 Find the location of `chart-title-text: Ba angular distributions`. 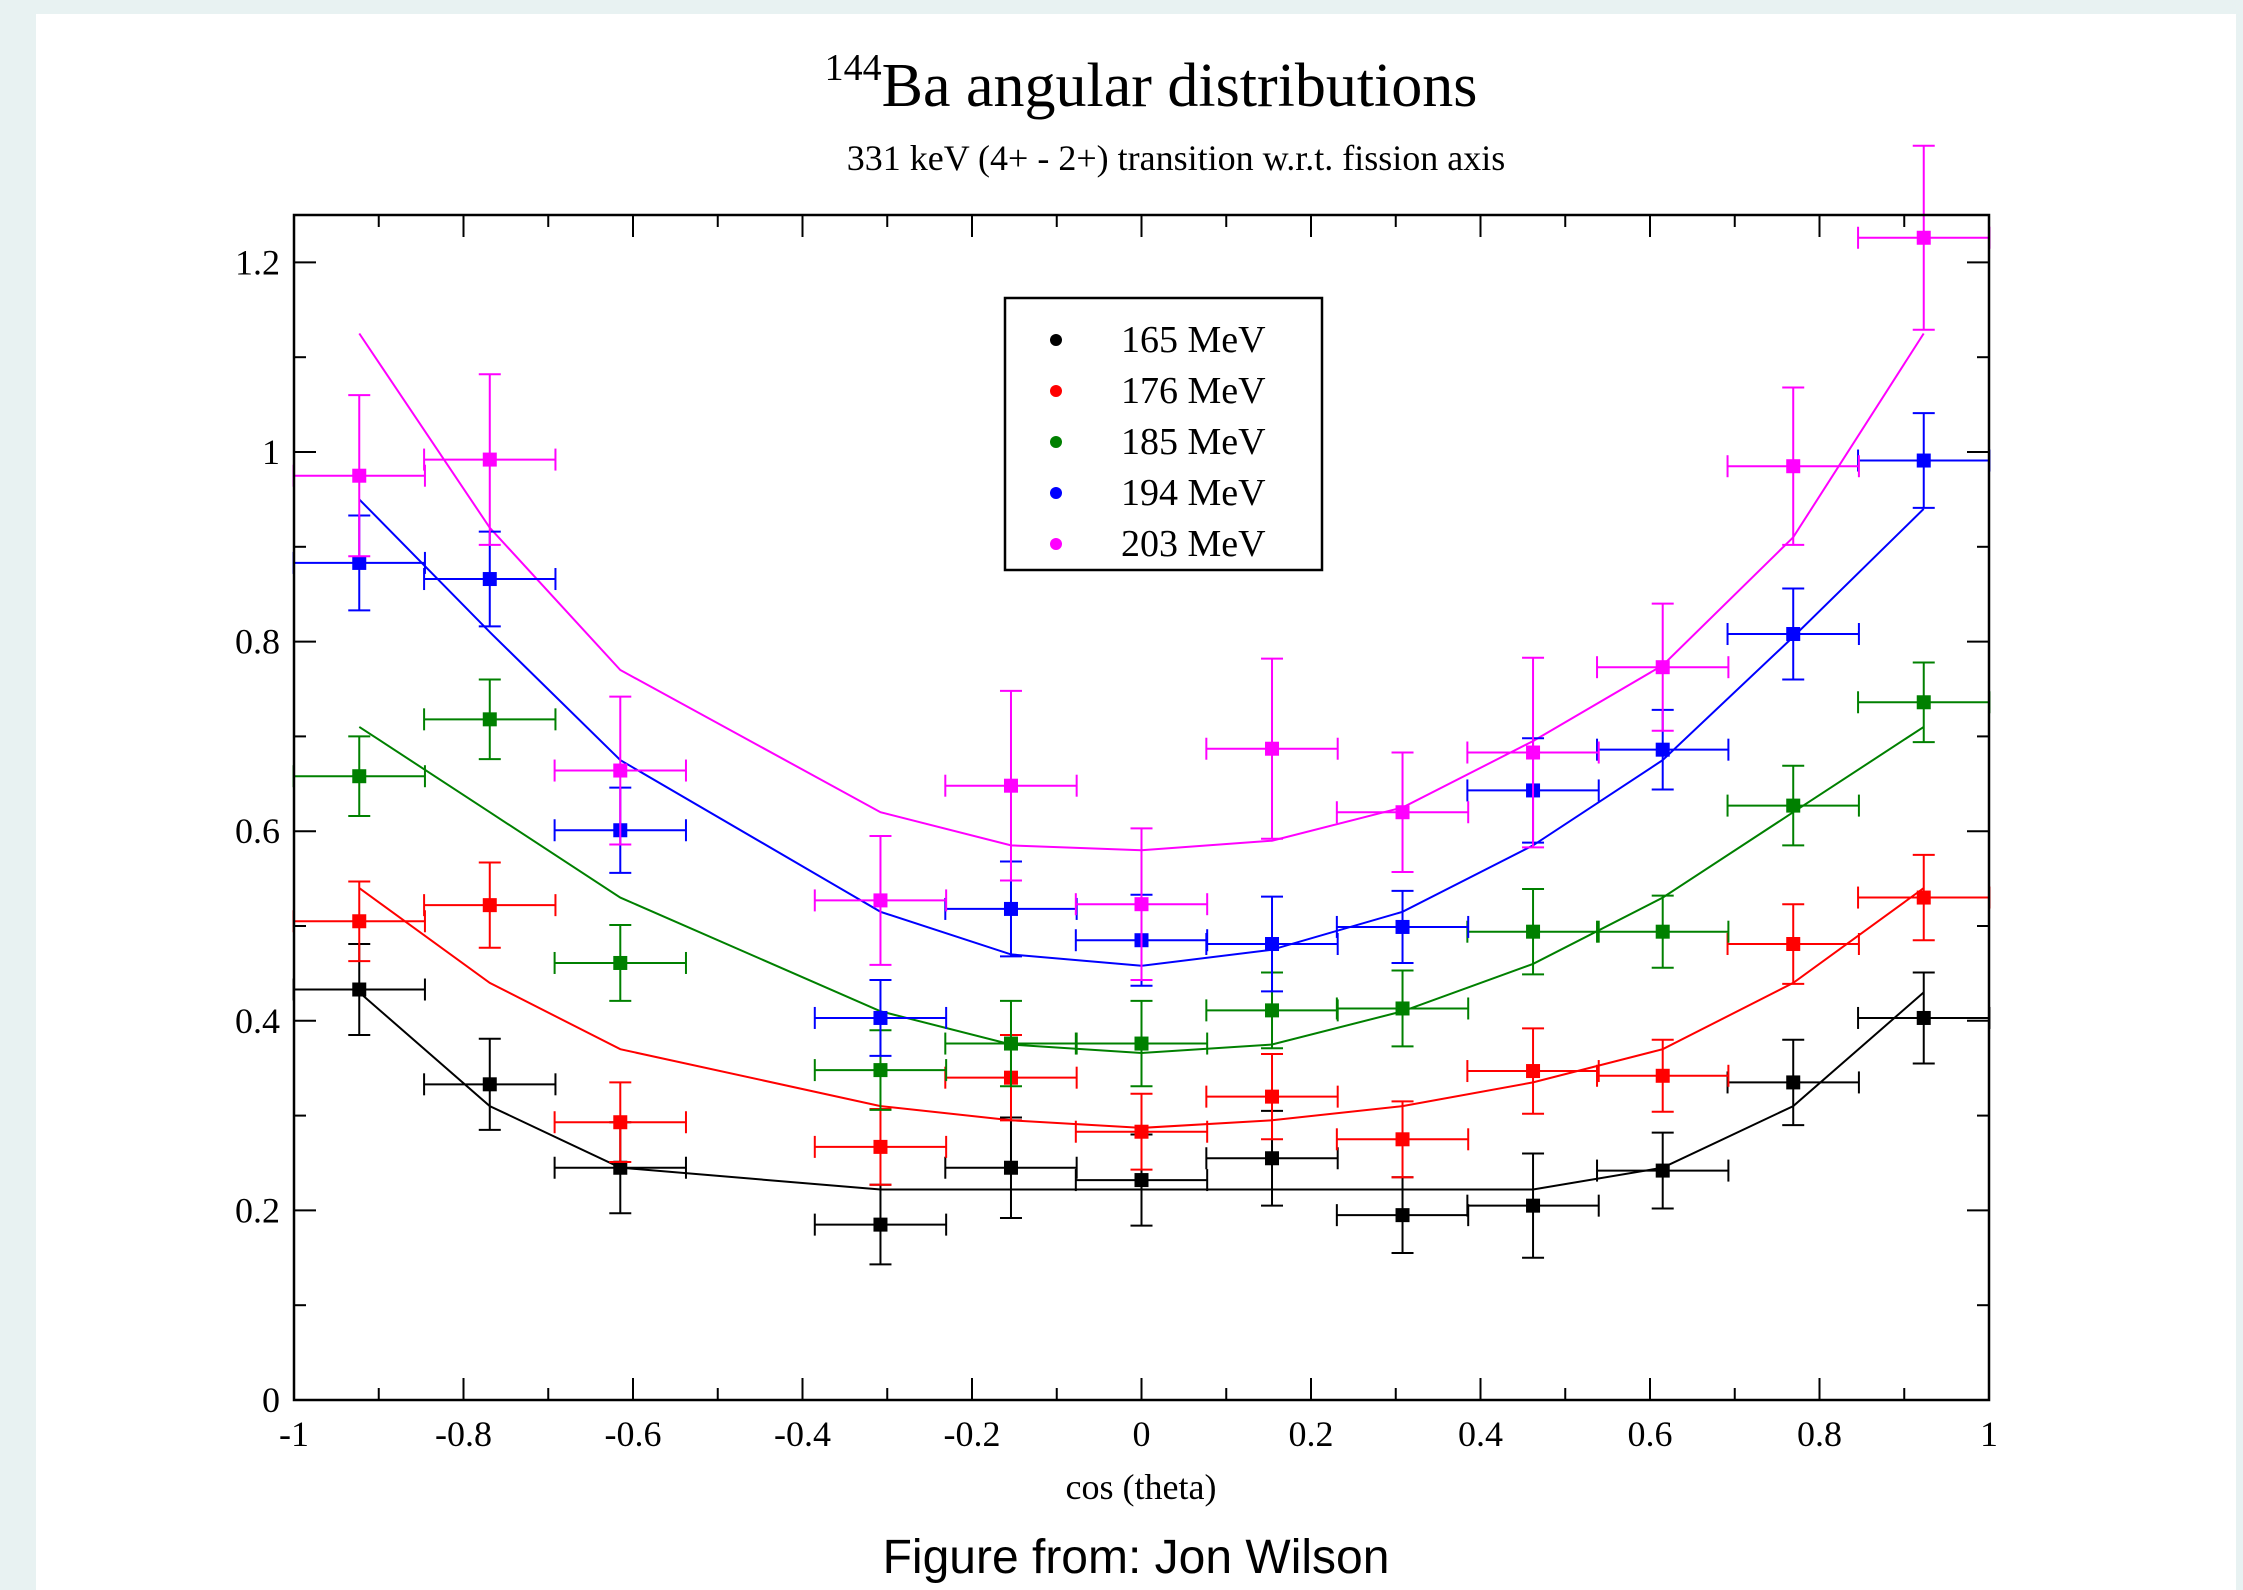

chart-title-text: Ba angular distributions is located at coordinates (1180, 86).